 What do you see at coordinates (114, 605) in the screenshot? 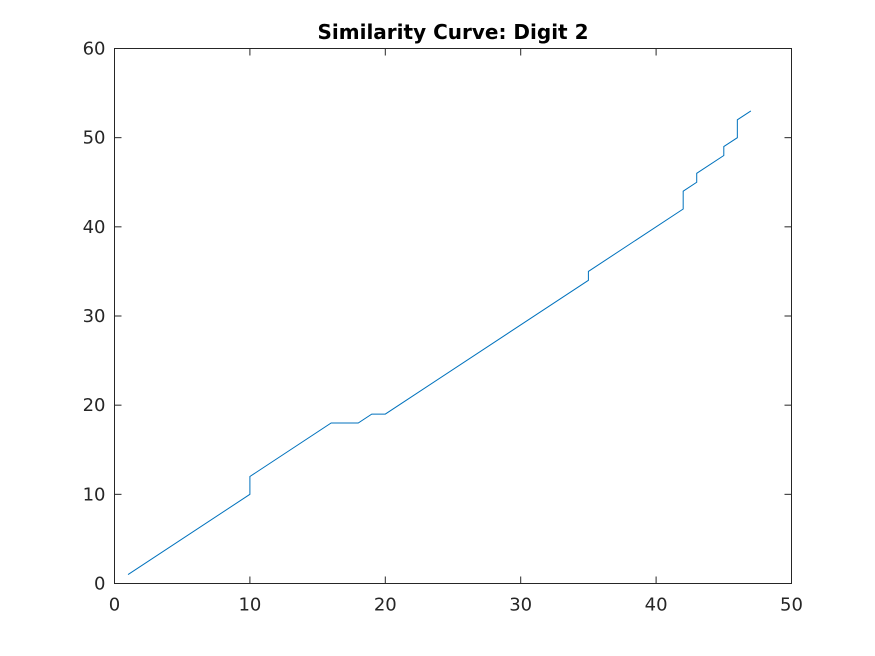
I see `x-tick-label: 0` at bounding box center [114, 605].